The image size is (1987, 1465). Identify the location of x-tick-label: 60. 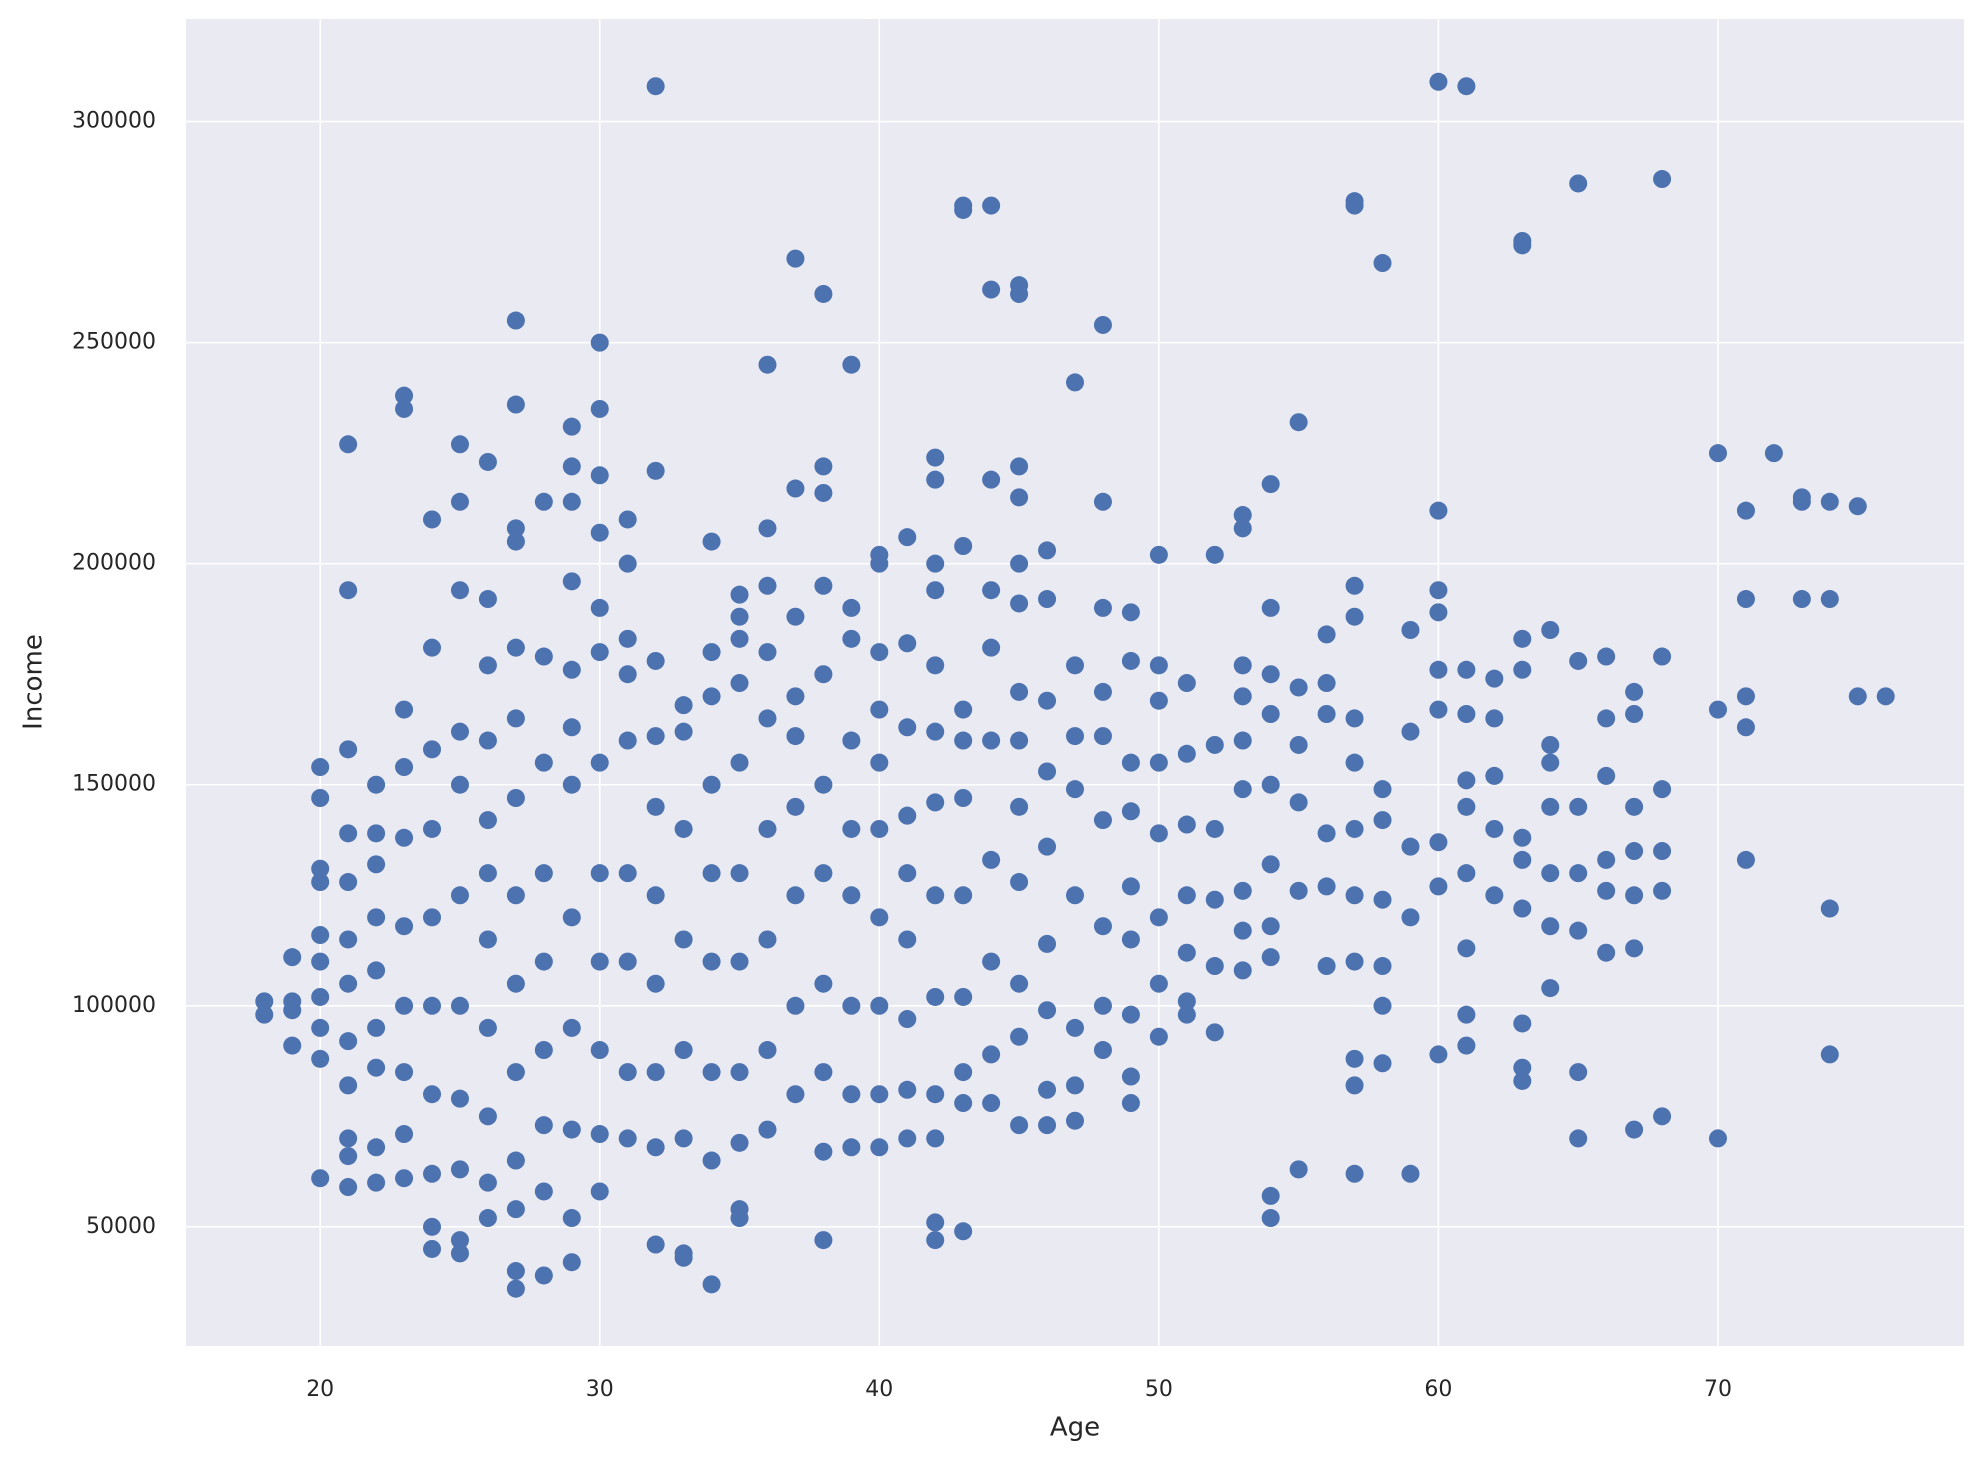
(1438, 1389).